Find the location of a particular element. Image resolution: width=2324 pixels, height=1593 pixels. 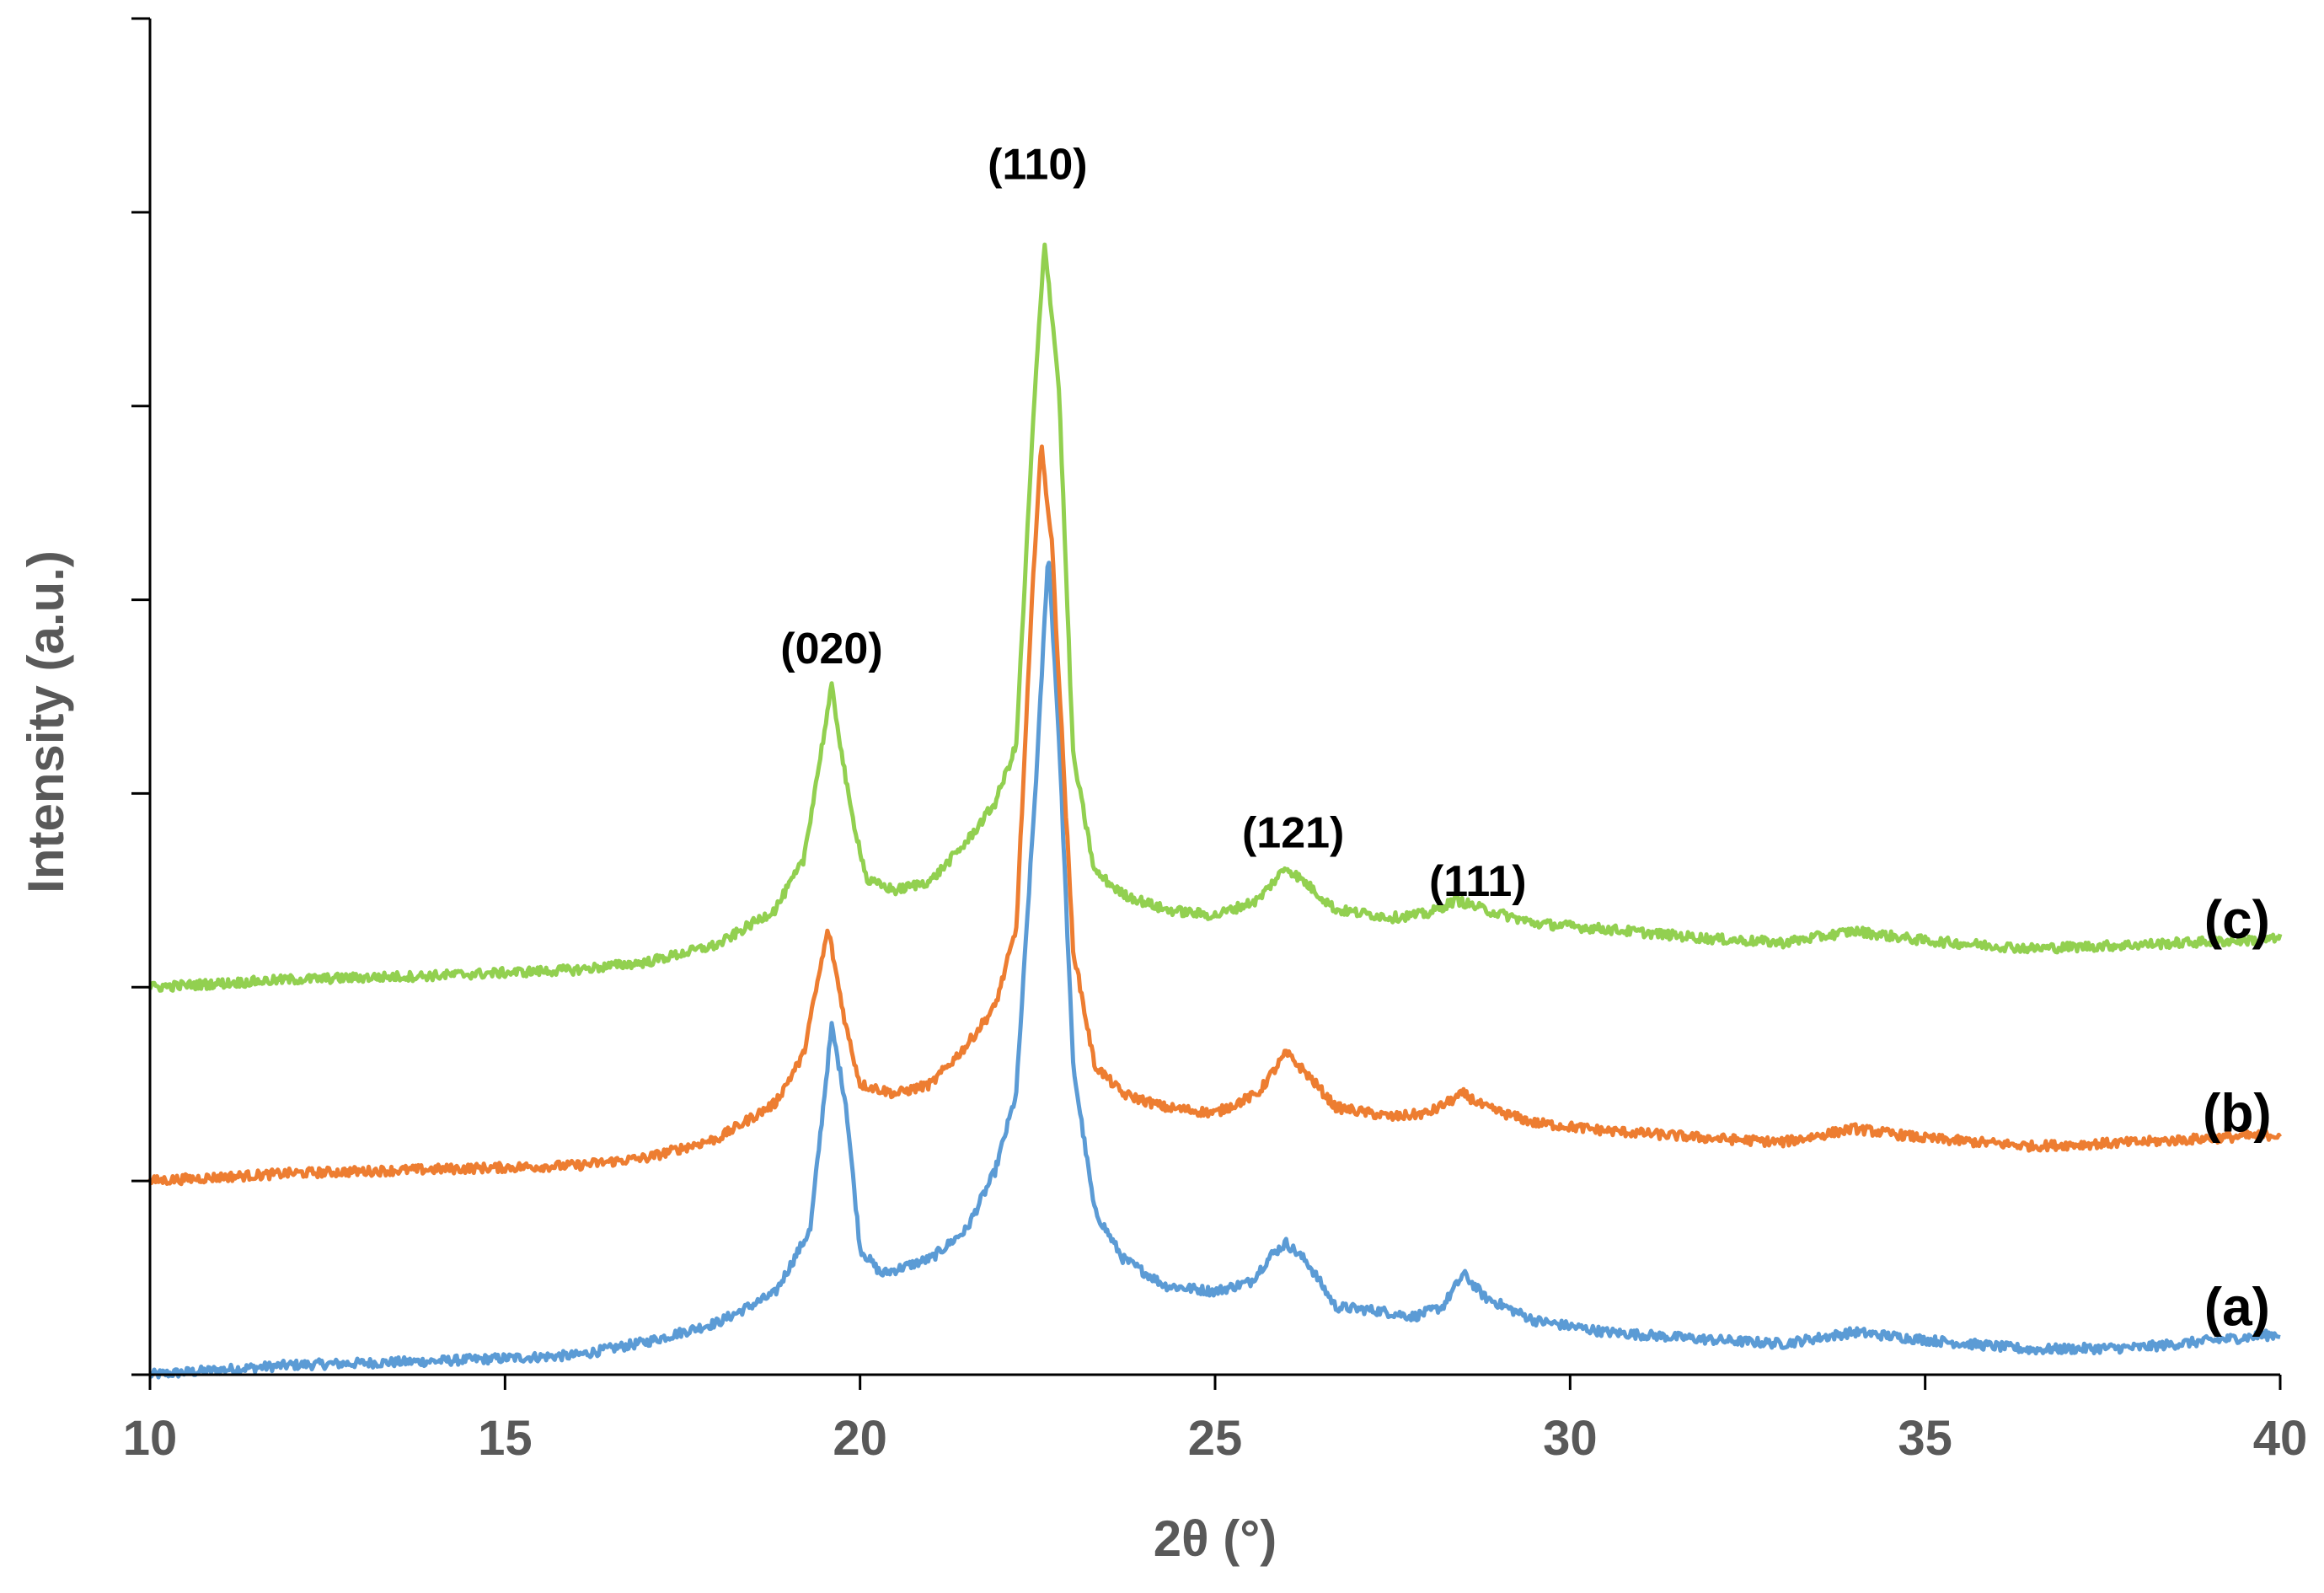

y-axis-ticks is located at coordinates (141, 696).